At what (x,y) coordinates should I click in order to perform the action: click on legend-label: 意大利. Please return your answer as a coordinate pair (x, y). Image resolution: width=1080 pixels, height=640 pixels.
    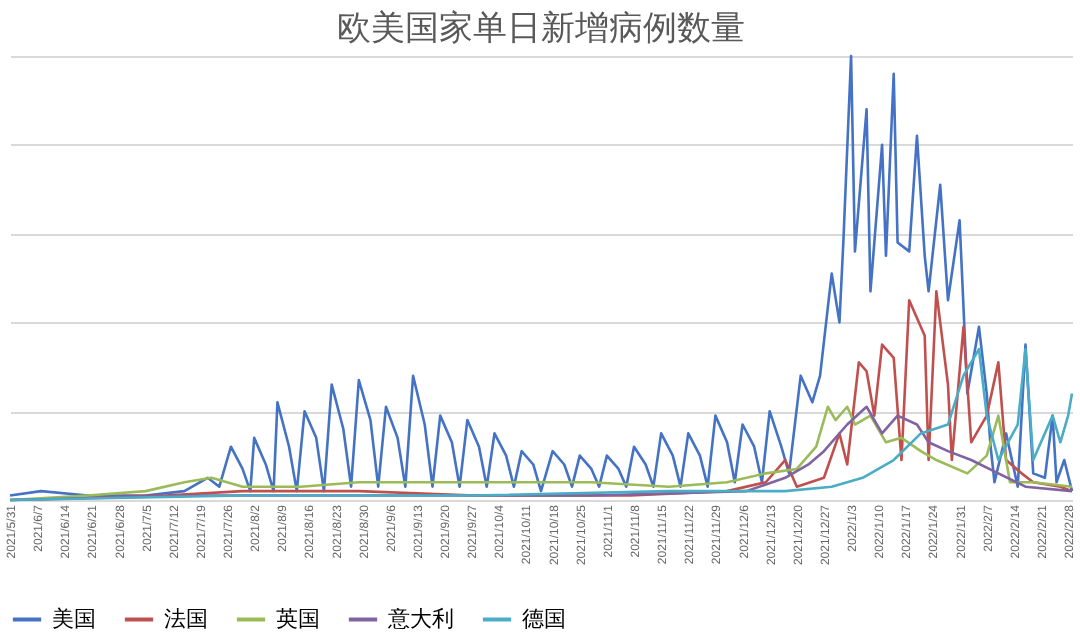
    Looking at the image, I should click on (420, 618).